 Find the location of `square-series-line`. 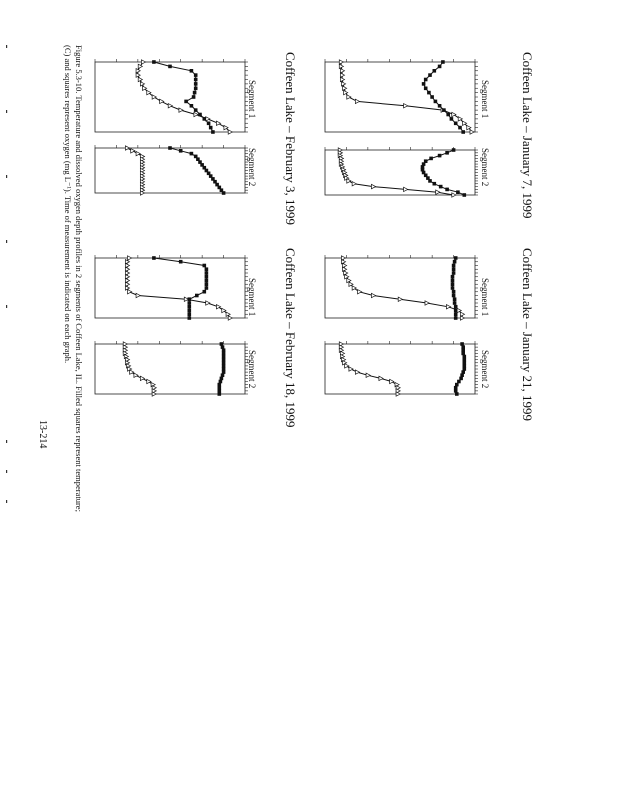

square-series-line is located at coordinates (180, 287).